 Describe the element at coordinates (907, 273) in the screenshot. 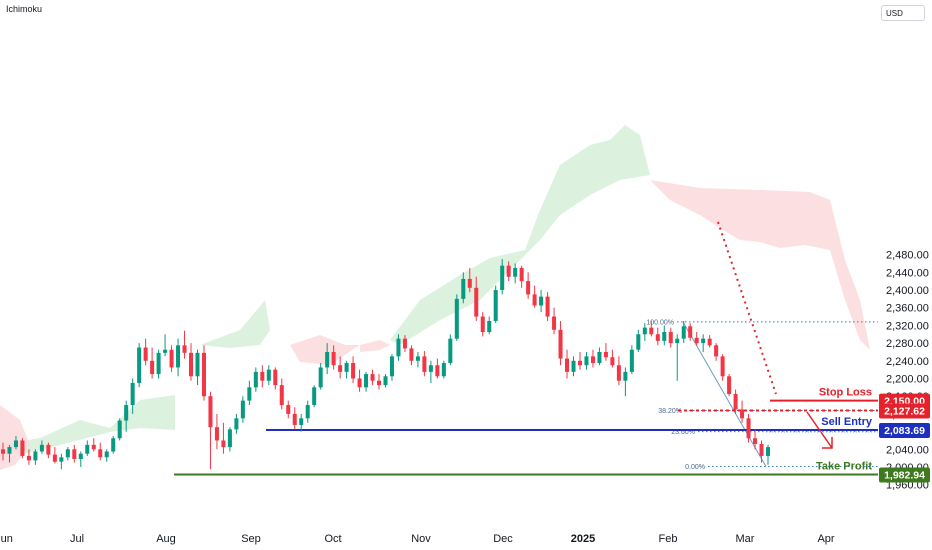

I see `y-tick-label: 2,440.00` at that location.